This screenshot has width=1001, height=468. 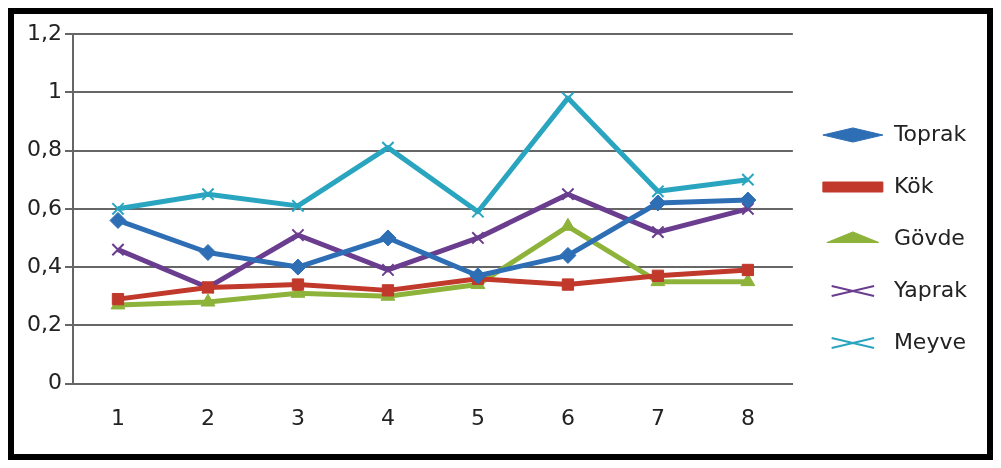 I want to click on legend-label: Yaprak, so click(x=930, y=289).